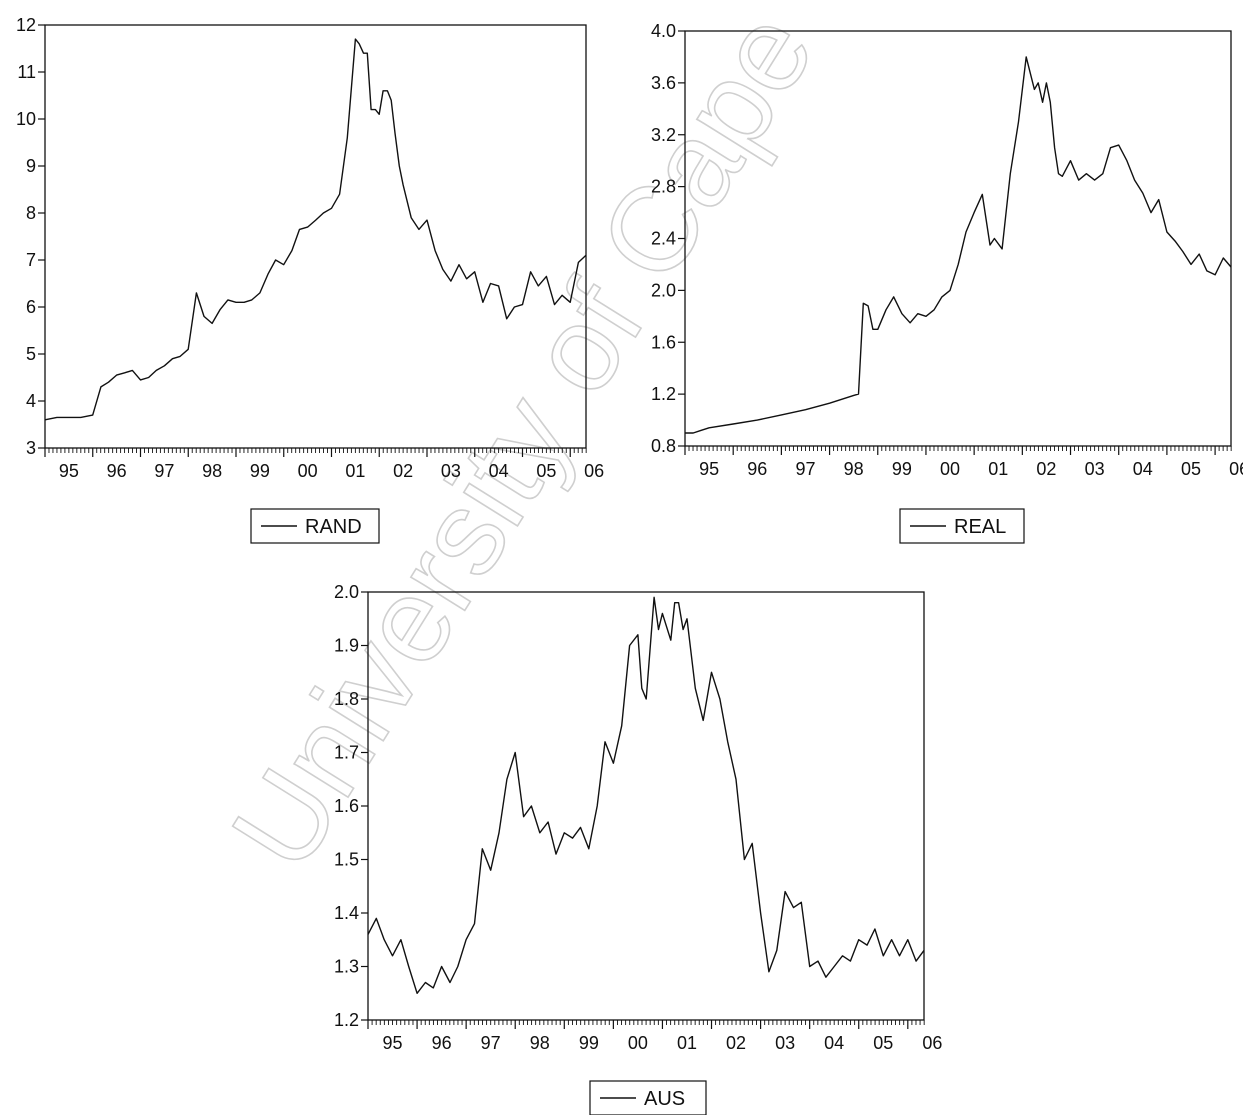  Describe the element at coordinates (346, 646) in the screenshot. I see `y-tick-label: 1.9` at that location.